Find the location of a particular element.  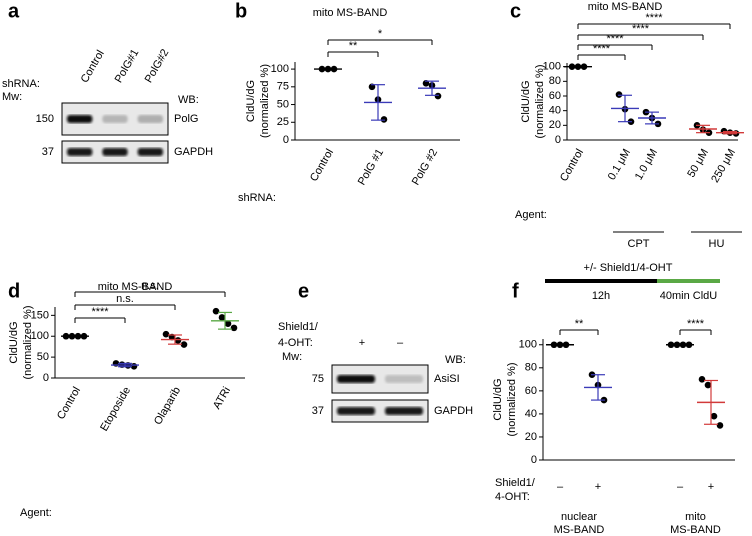

mw-label: 150 is located at coordinates (45, 119).